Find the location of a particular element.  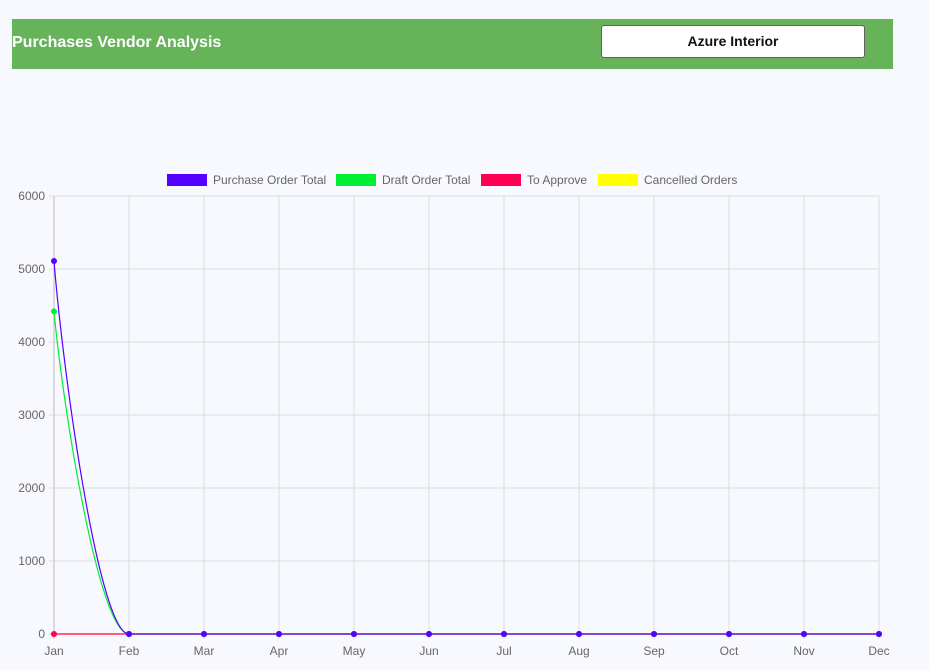

legend-label: To Approve is located at coordinates (557, 180).